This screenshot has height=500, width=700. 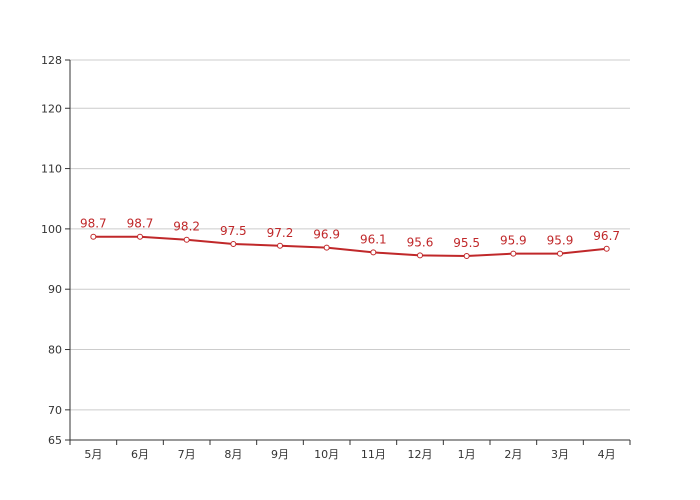 I want to click on x-axis-ticks: 5月 6月 7月 8月 9月 10月 11月 12月 1月 2月 3月 4月, so click(x=350, y=450).